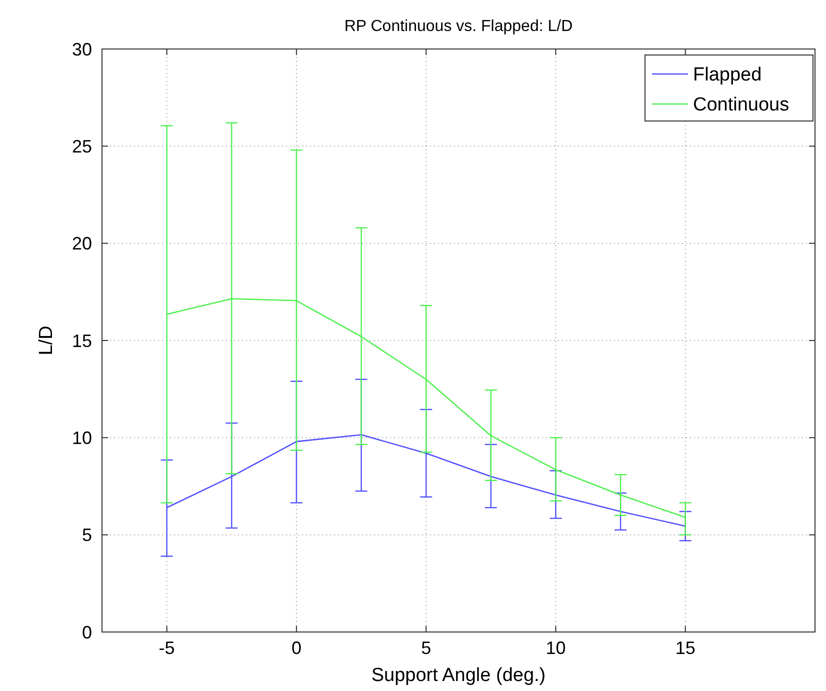 This screenshot has width=826, height=691. I want to click on x-tick-label: 5, so click(426, 648).